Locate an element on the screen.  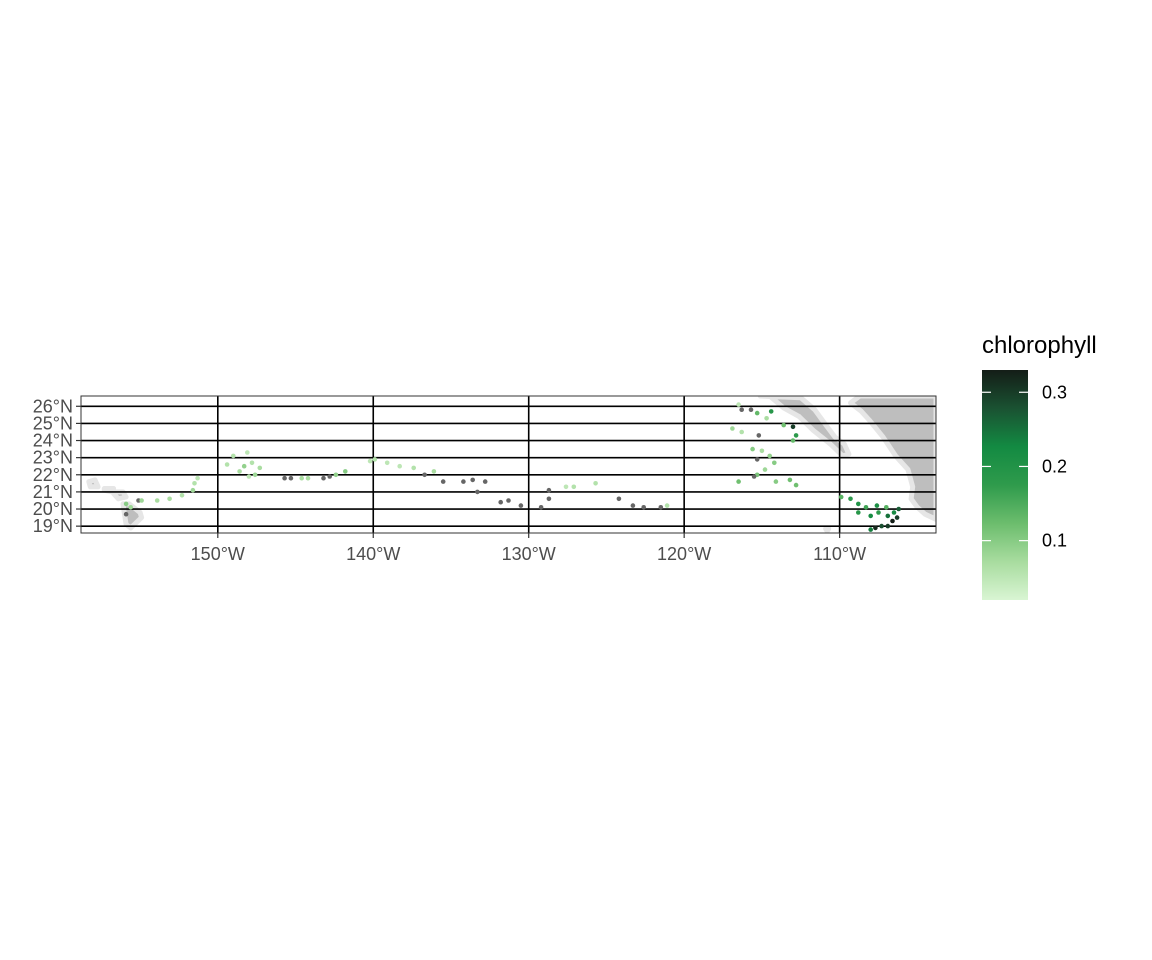
legend-tick-label: 0.1 is located at coordinates (1054, 541).